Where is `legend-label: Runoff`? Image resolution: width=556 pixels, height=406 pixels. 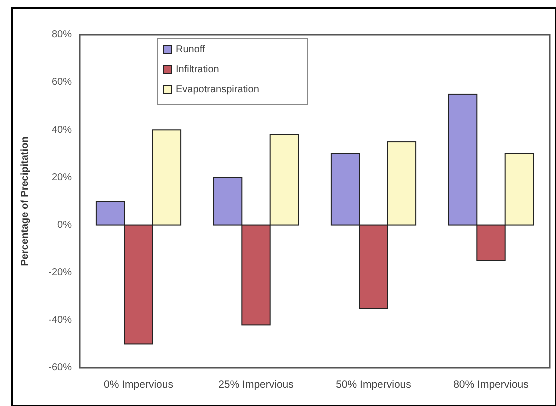
legend-label: Runoff is located at coordinates (191, 50).